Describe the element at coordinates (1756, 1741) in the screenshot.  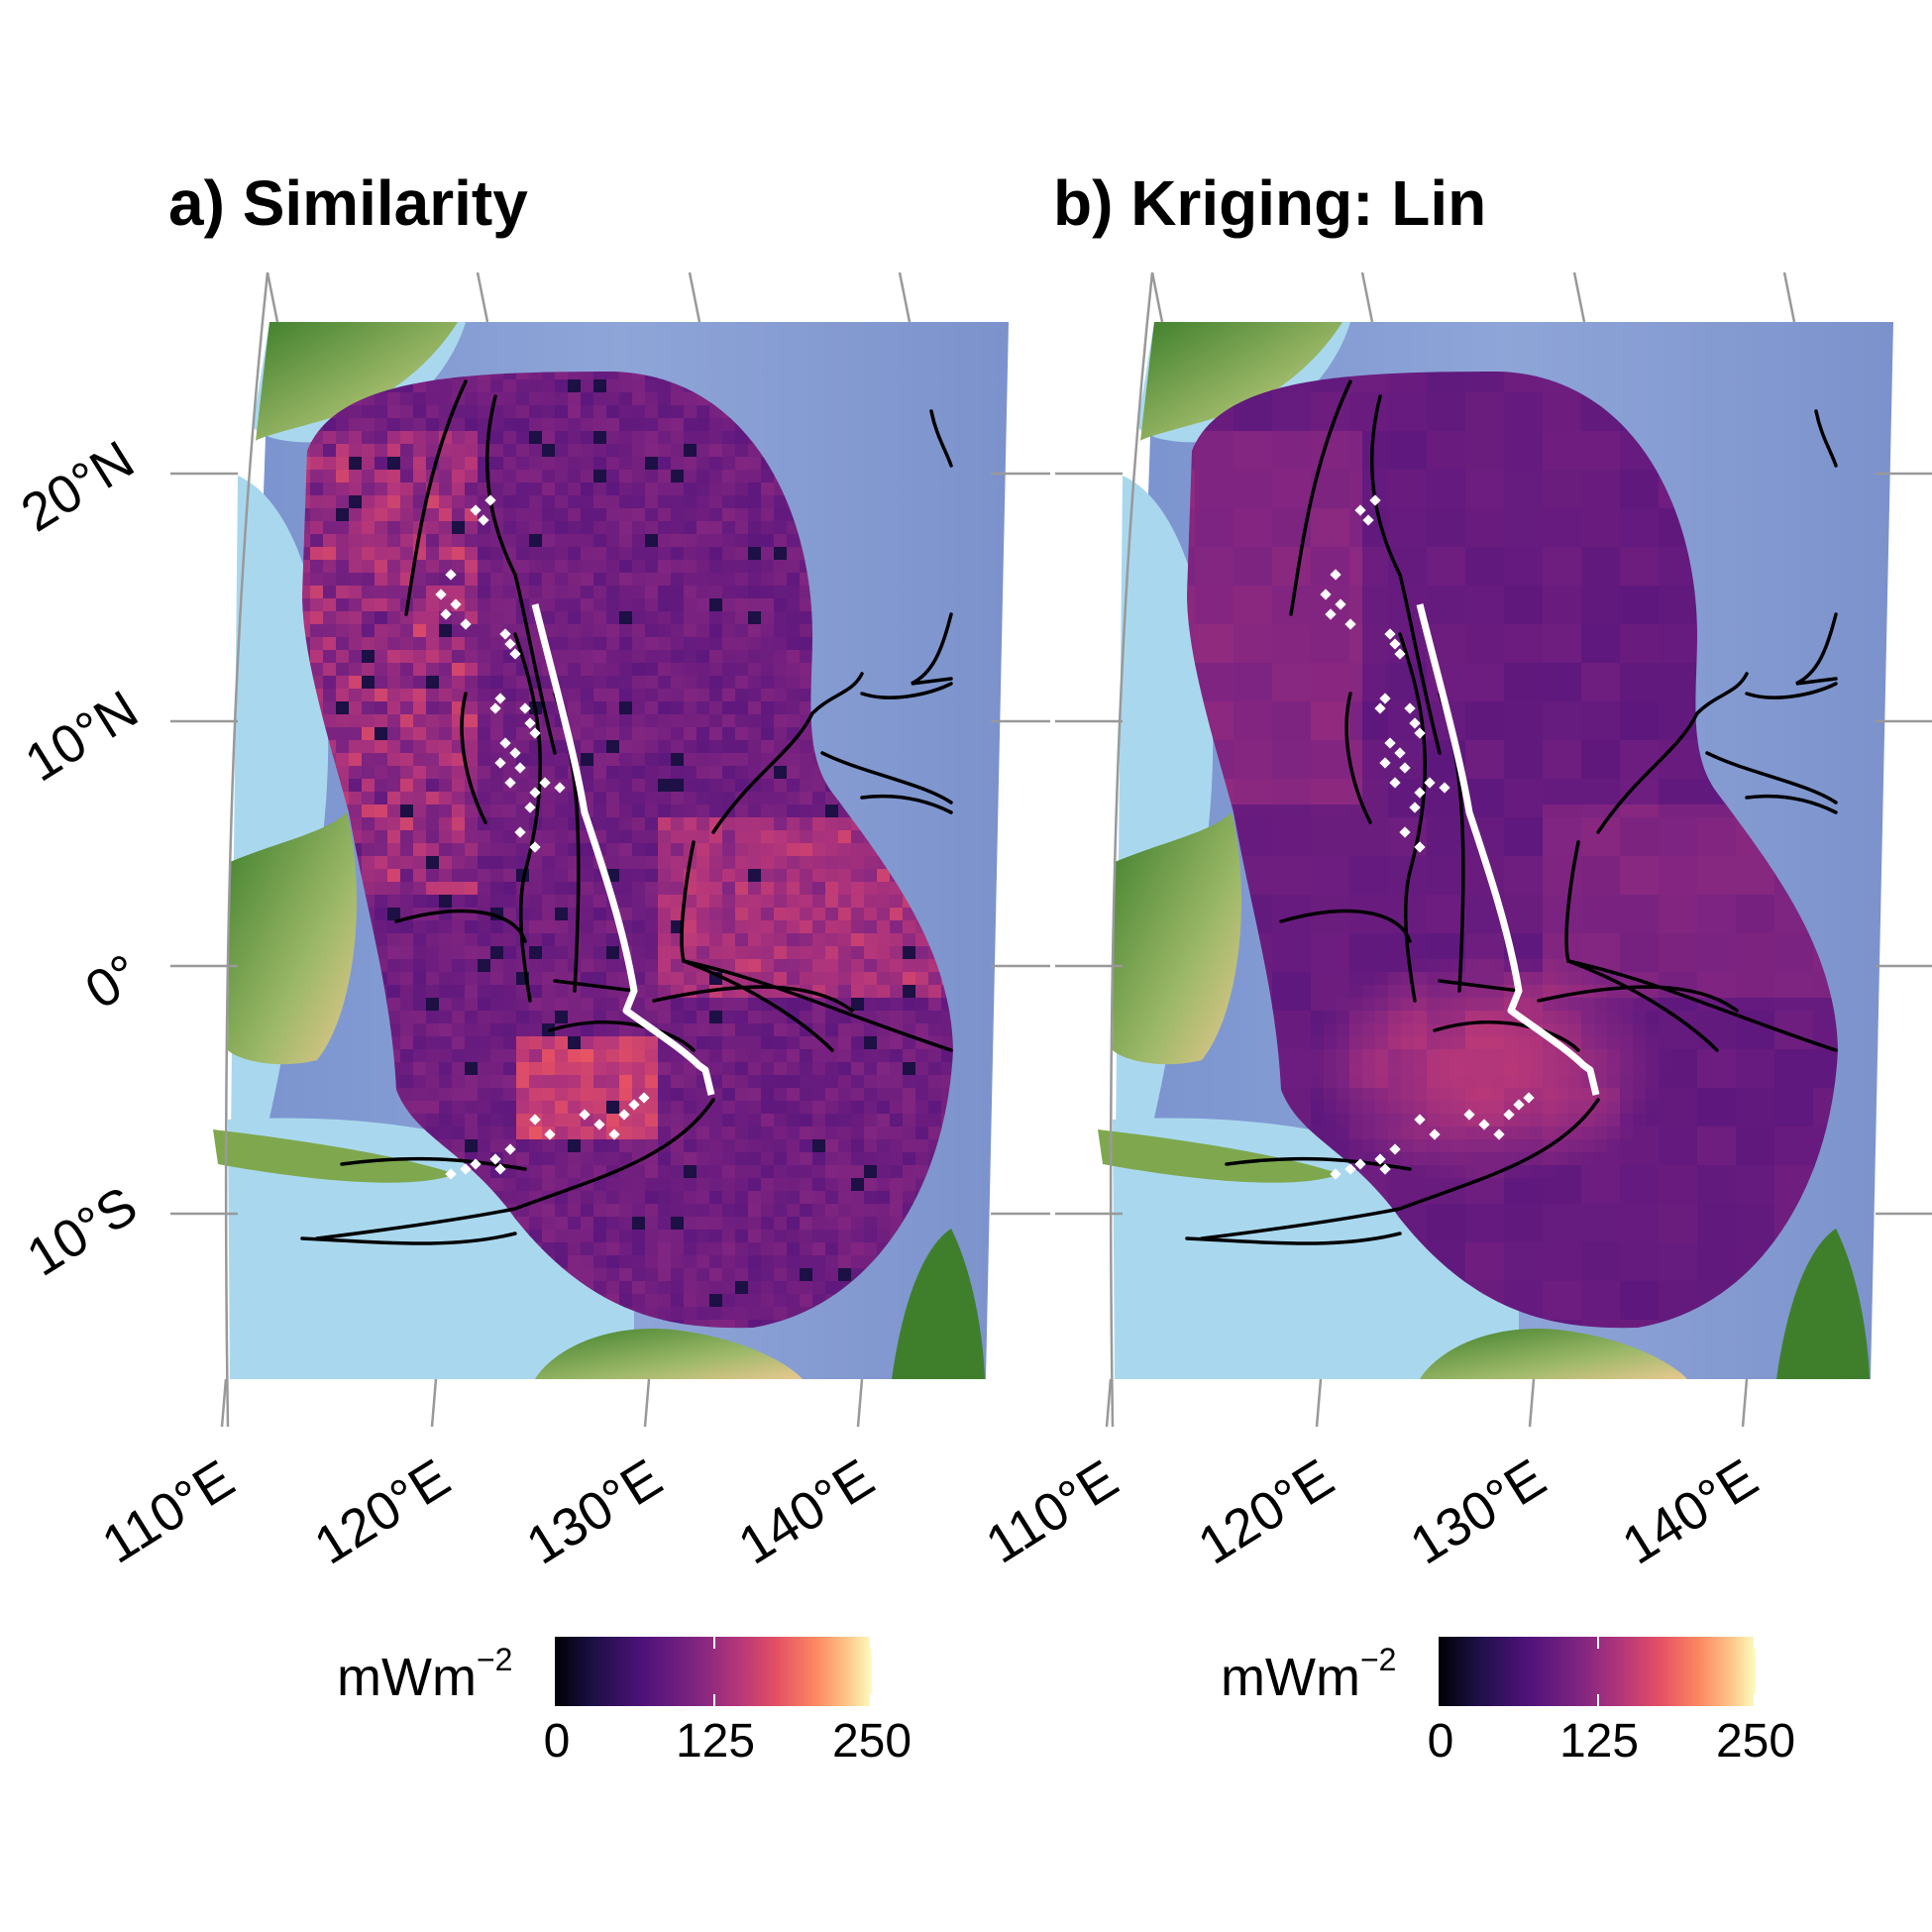
I see `legend-tick-250-b: 250` at that location.